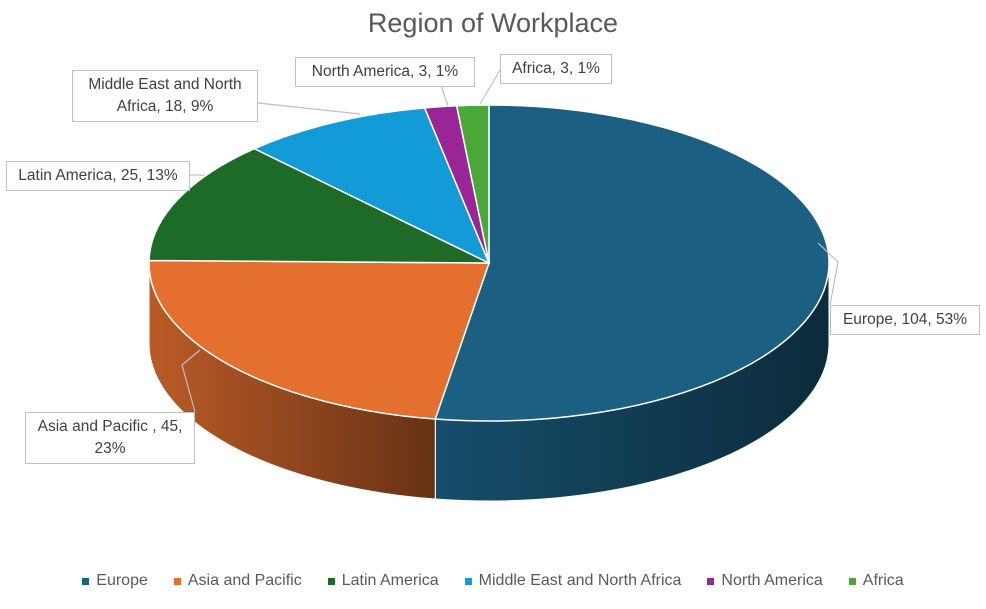 This screenshot has height=609, width=986. I want to click on leader-line-europe, so click(828, 274).